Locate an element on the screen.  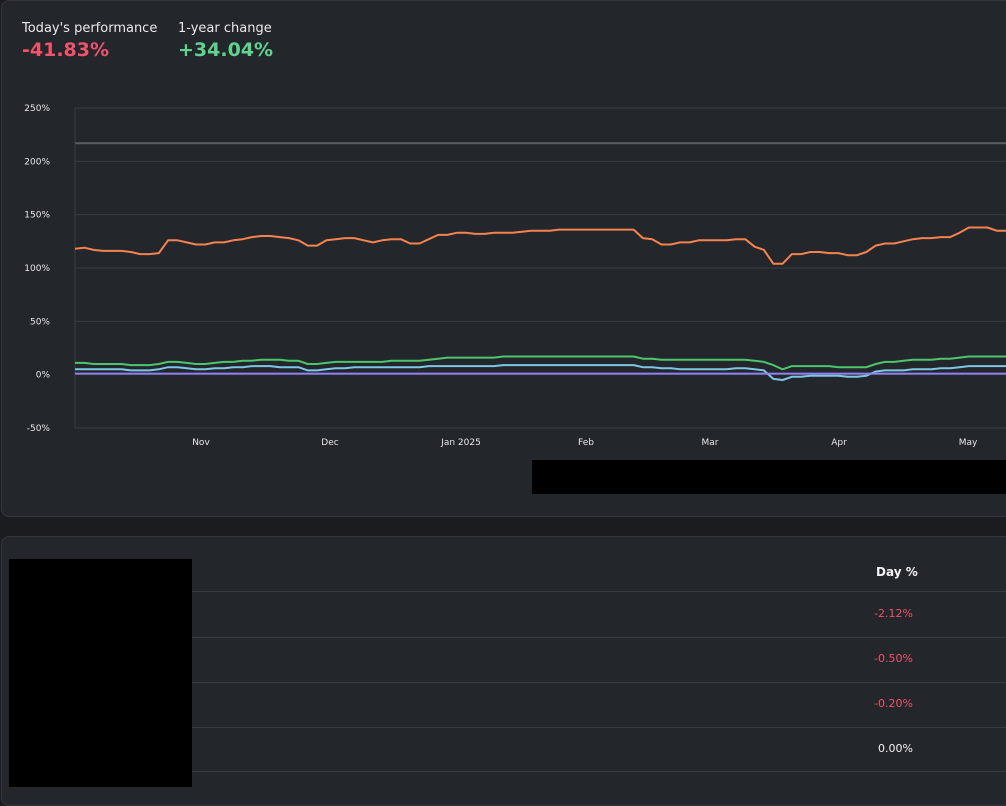
y-tick-label: 250% is located at coordinates (37, 109).